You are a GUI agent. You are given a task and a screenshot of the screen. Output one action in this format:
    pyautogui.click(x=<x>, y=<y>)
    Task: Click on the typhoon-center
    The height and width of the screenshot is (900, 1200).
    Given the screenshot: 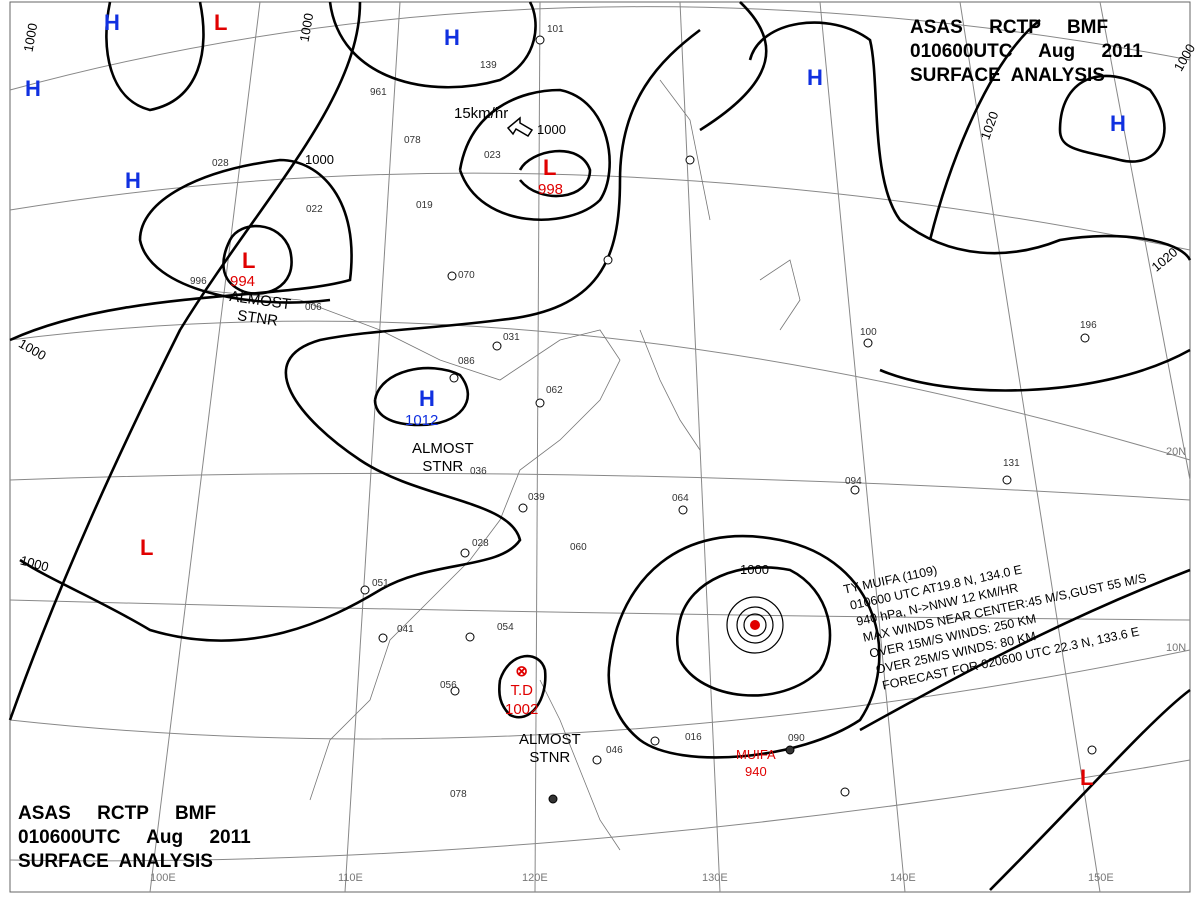 What is the action you would take?
    pyautogui.click(x=755, y=625)
    